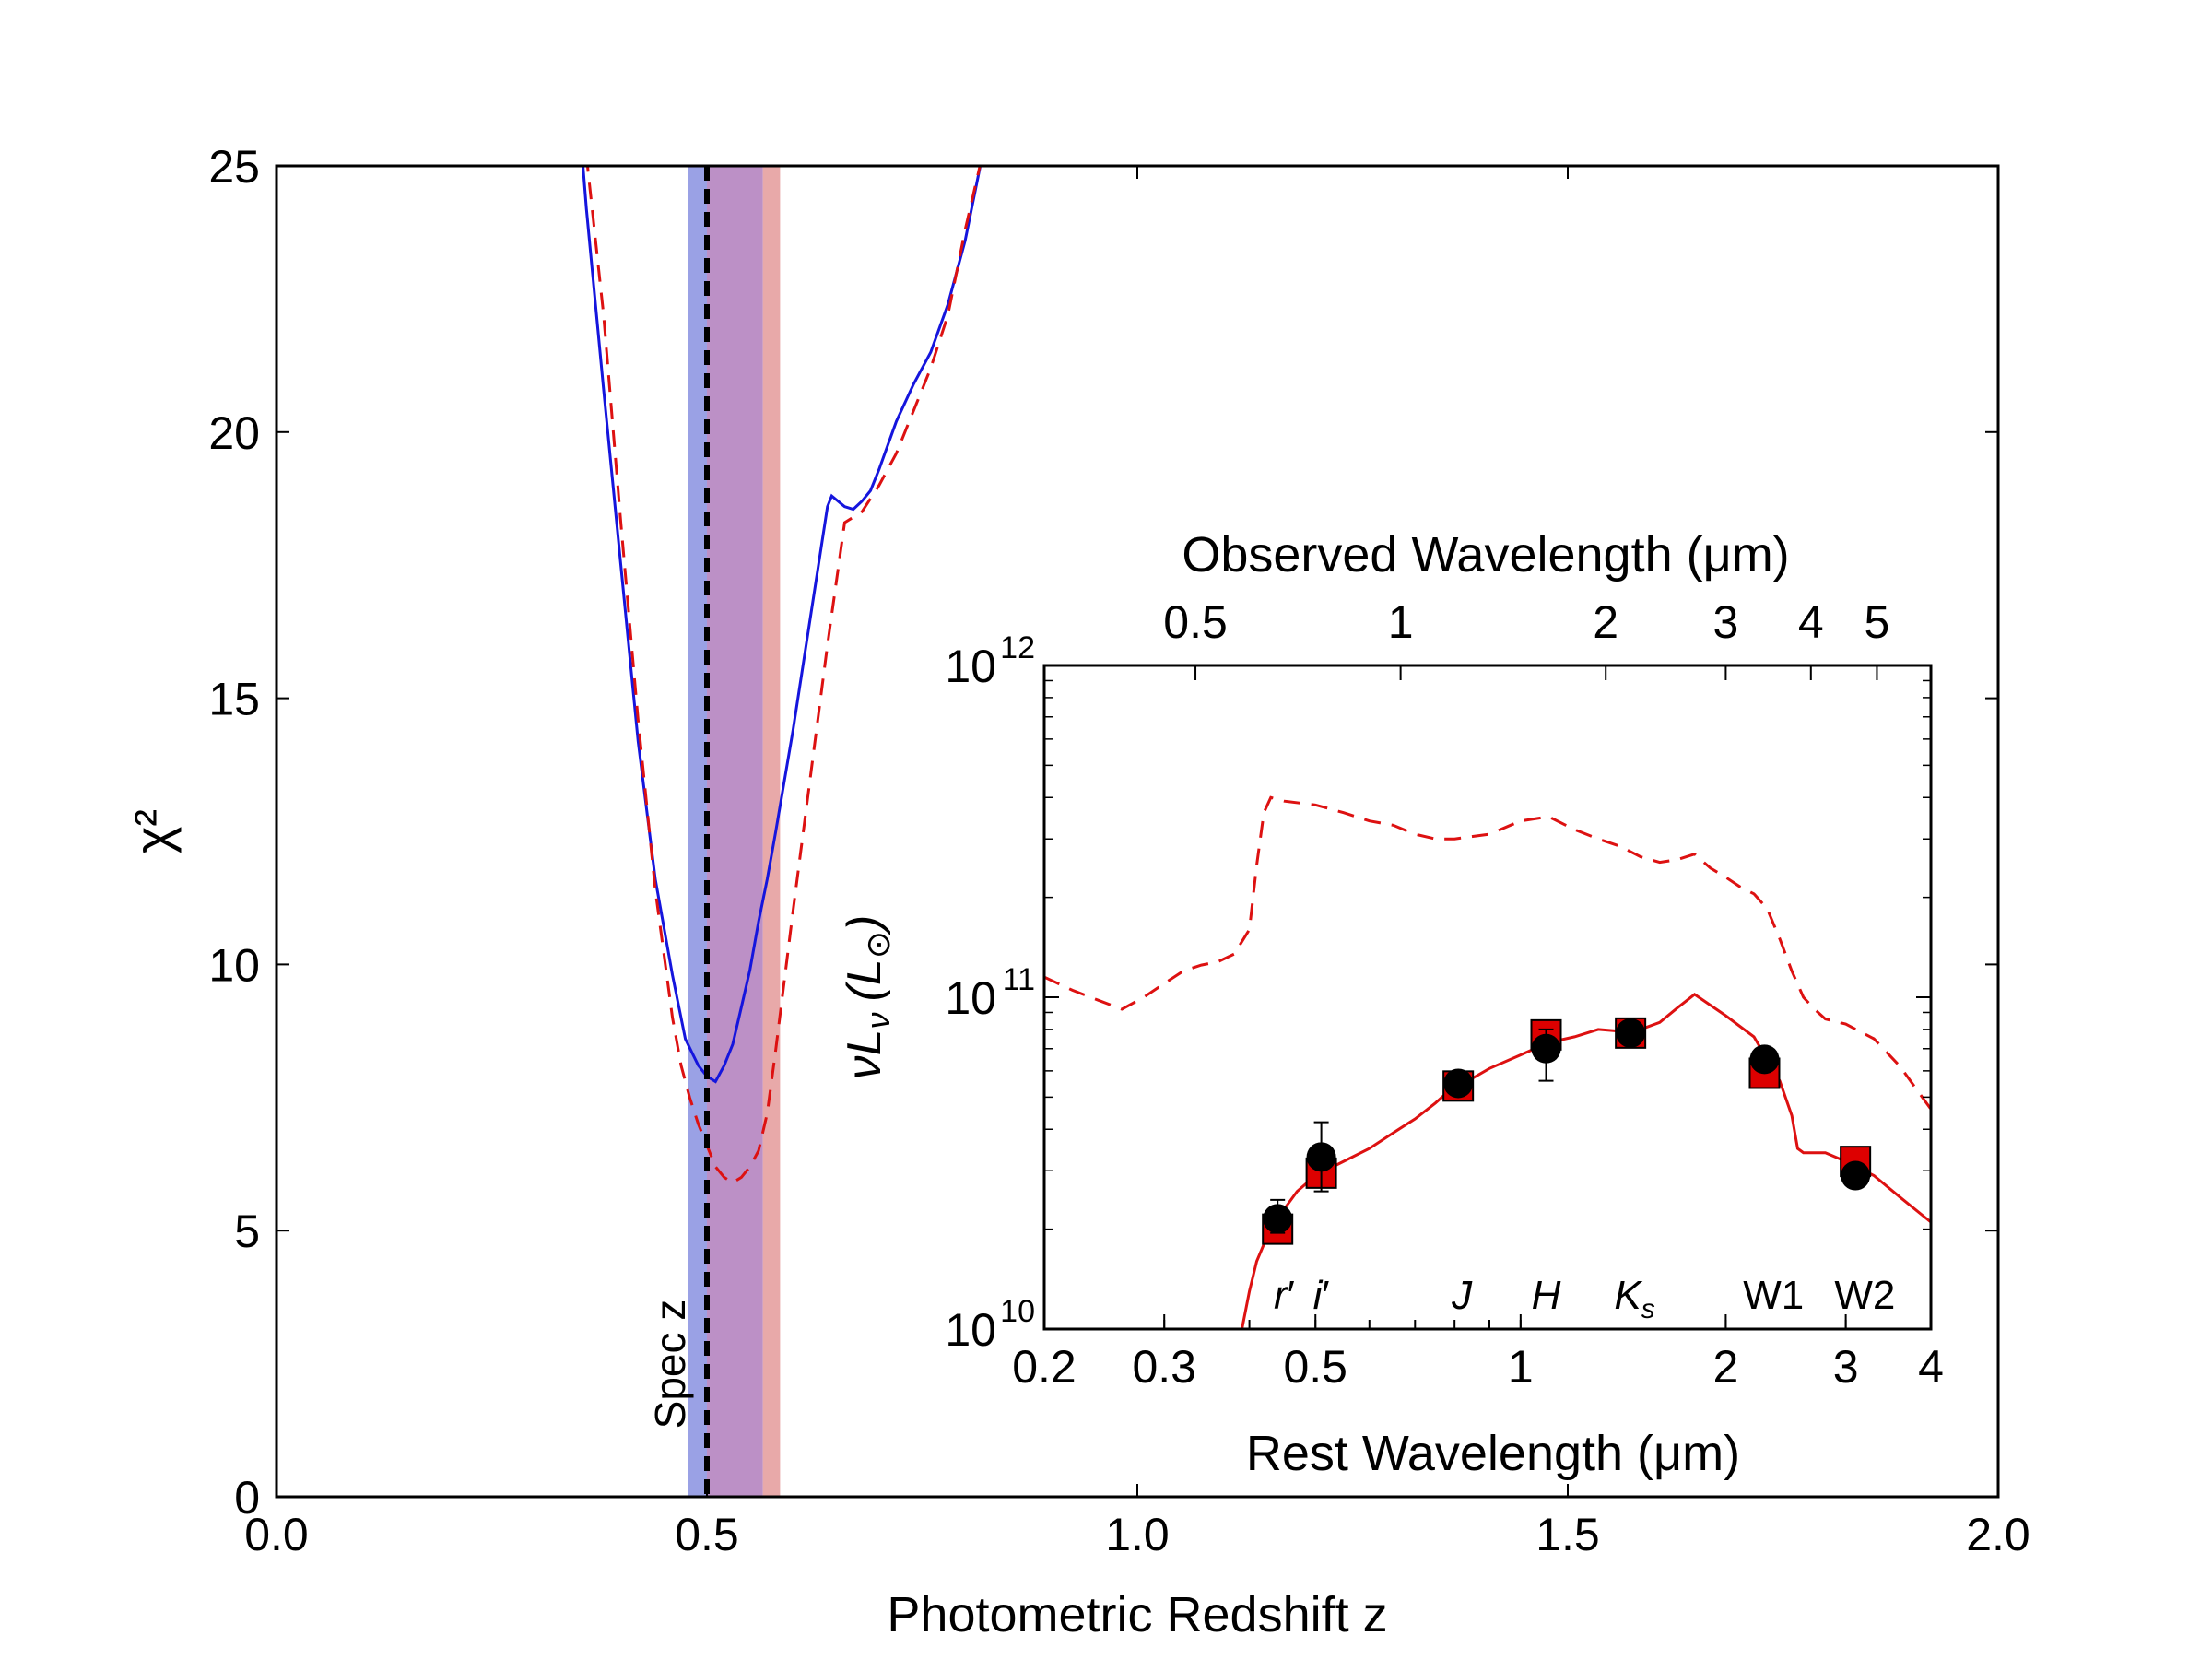 This screenshot has height=1659, width=2212. Describe the element at coordinates (1567, 1131) in the screenshot. I see `sed-photometry-points` at that location.